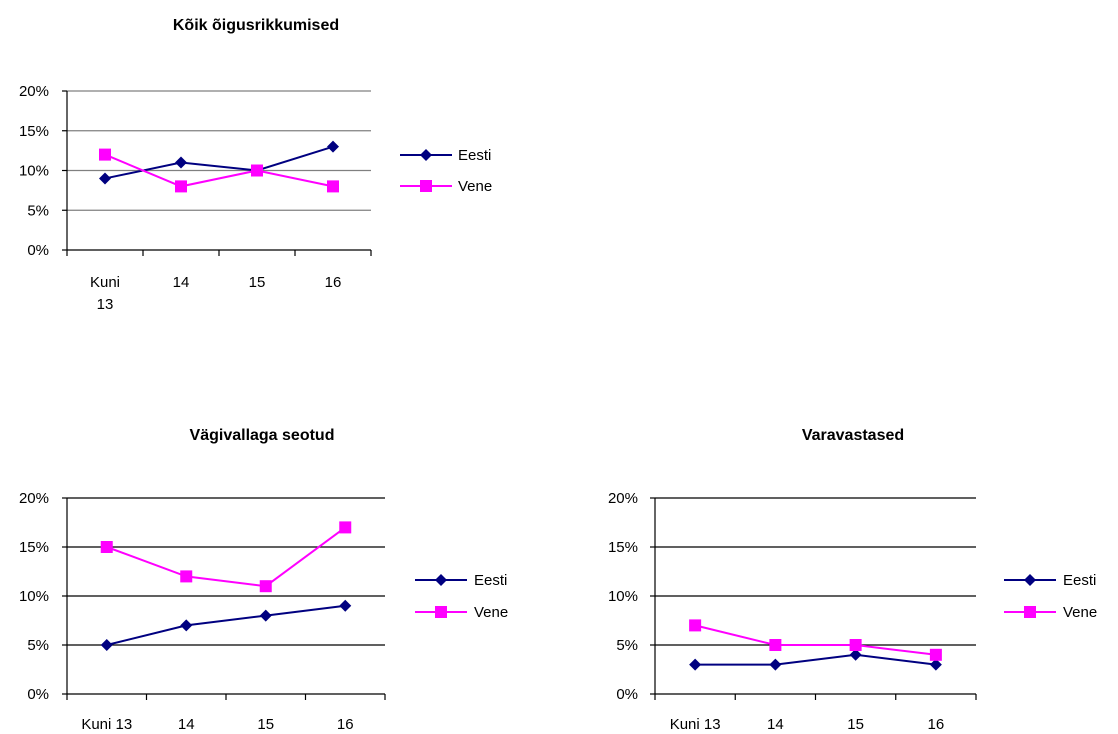 The image size is (1118, 734). Describe the element at coordinates (853, 435) in the screenshot. I see `chart-title: Varavastased` at that location.